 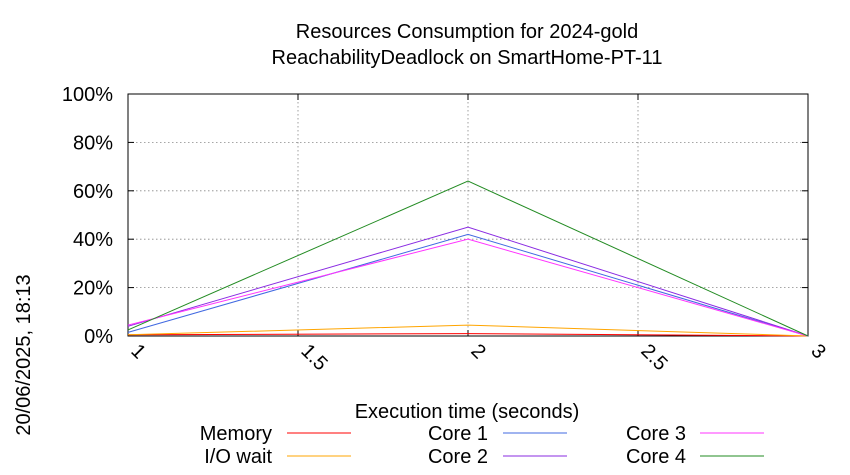 What do you see at coordinates (467, 412) in the screenshot?
I see `x-axis-label: Execution time (seconds)` at bounding box center [467, 412].